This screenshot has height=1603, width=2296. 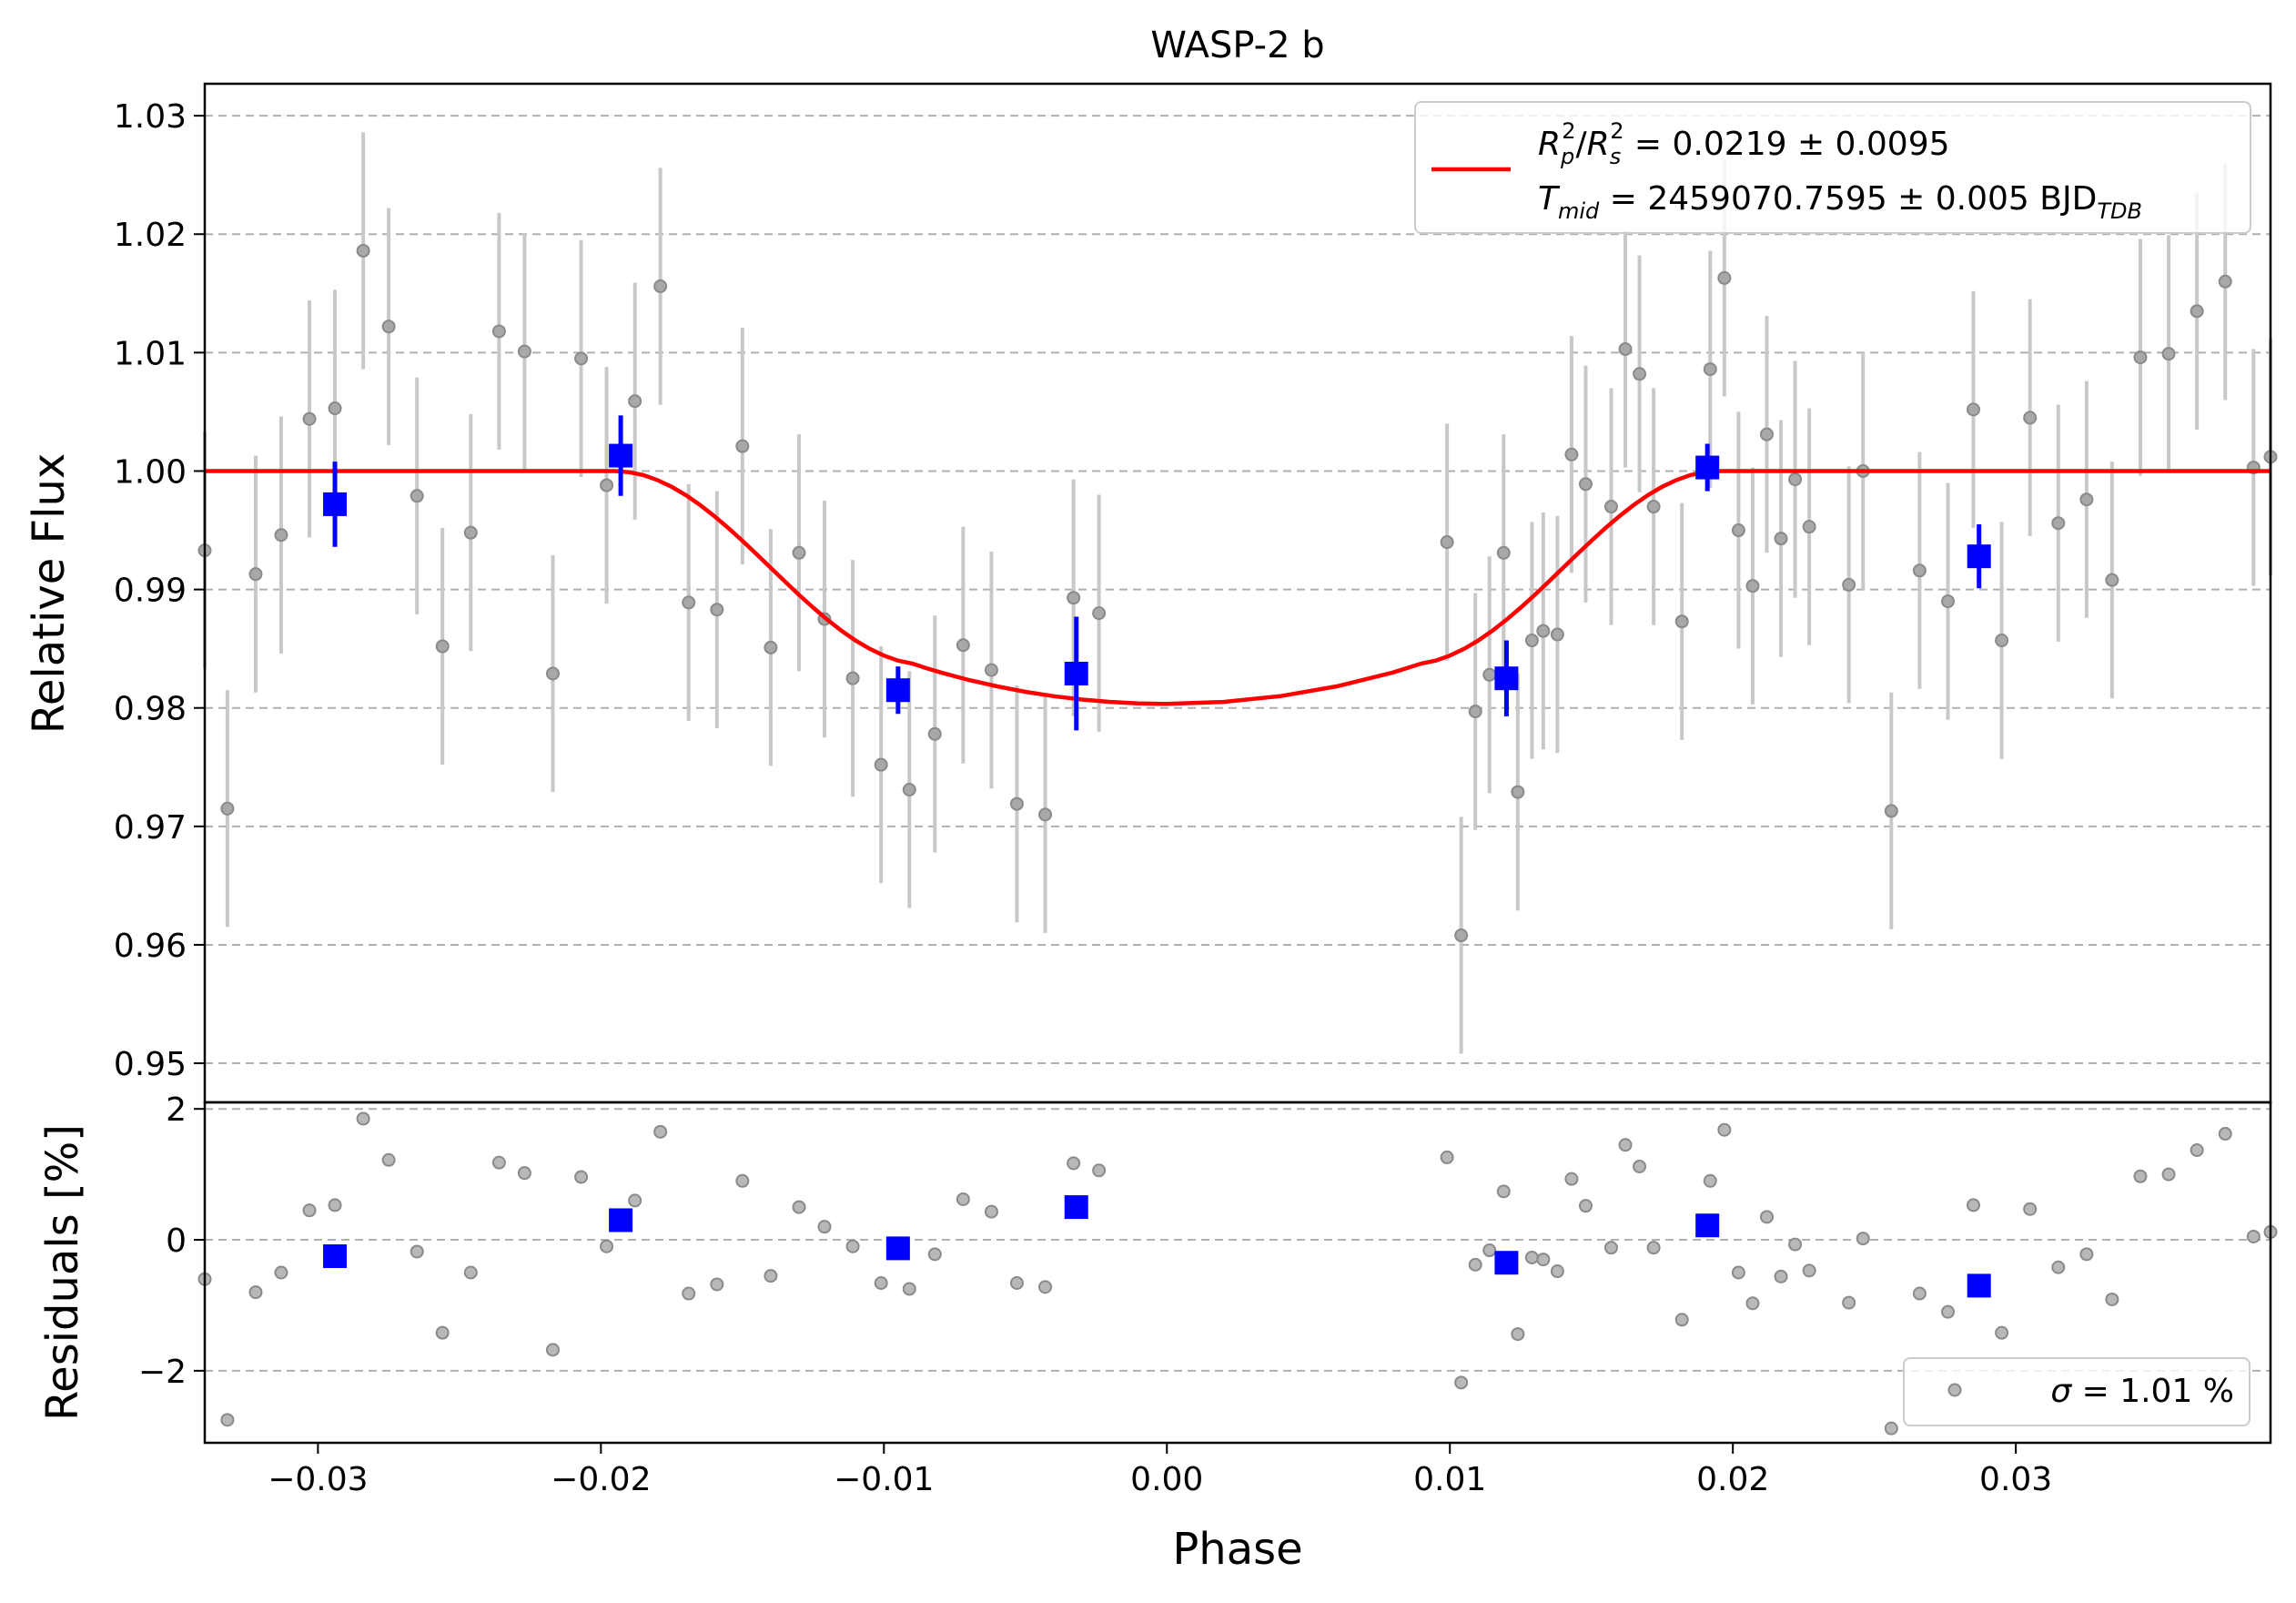 I want to click on main-binned-points, so click(x=1157, y=573).